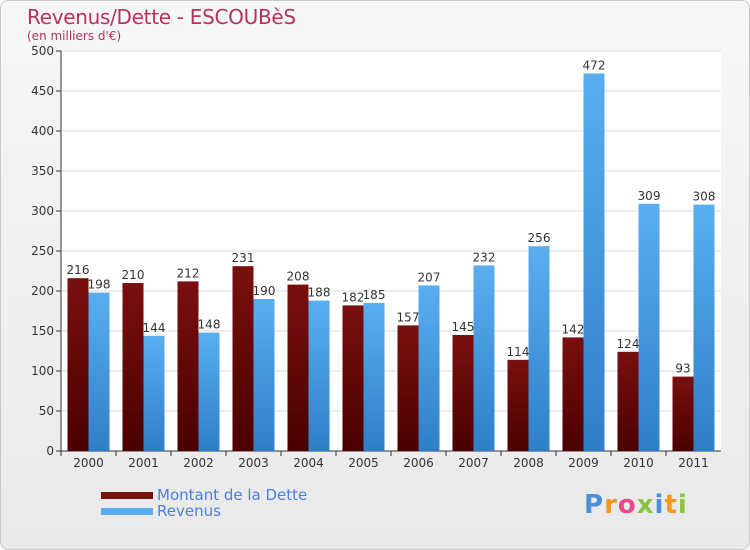 The height and width of the screenshot is (550, 750). Describe the element at coordinates (528, 463) in the screenshot. I see `x-tick-label: 2008` at that location.